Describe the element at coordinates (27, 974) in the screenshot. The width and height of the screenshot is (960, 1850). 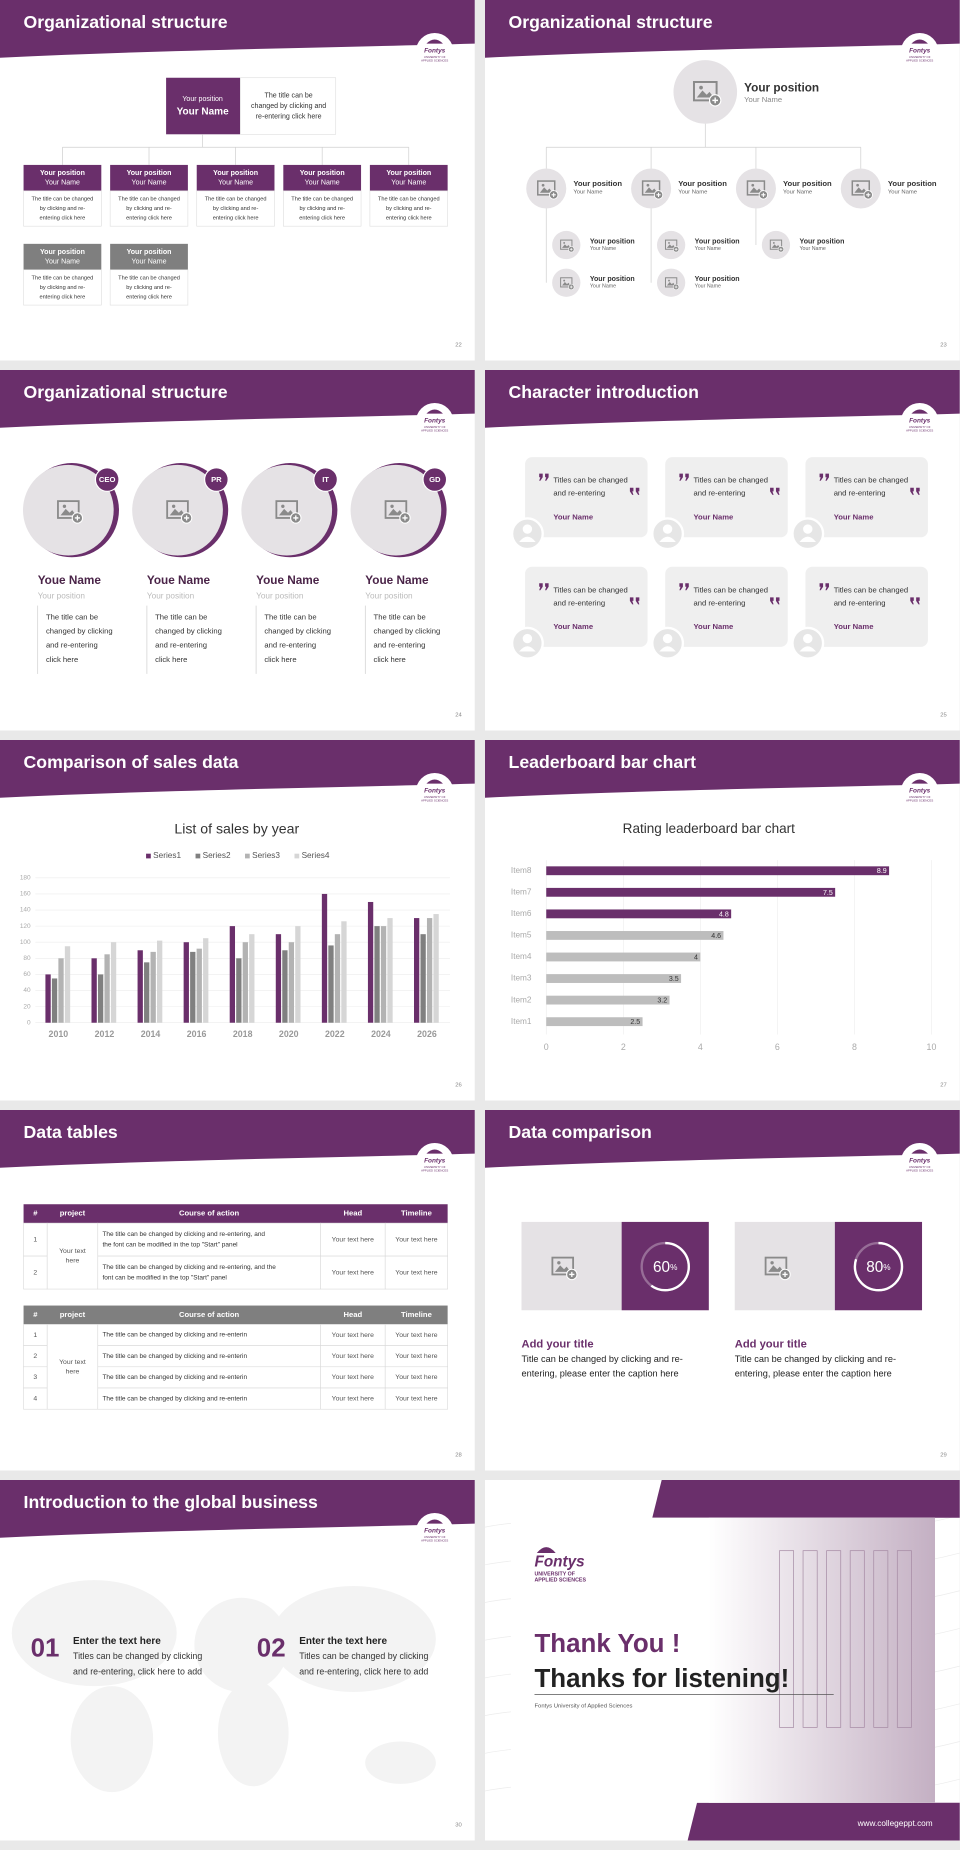
I see `y-tick-label: 60` at that location.